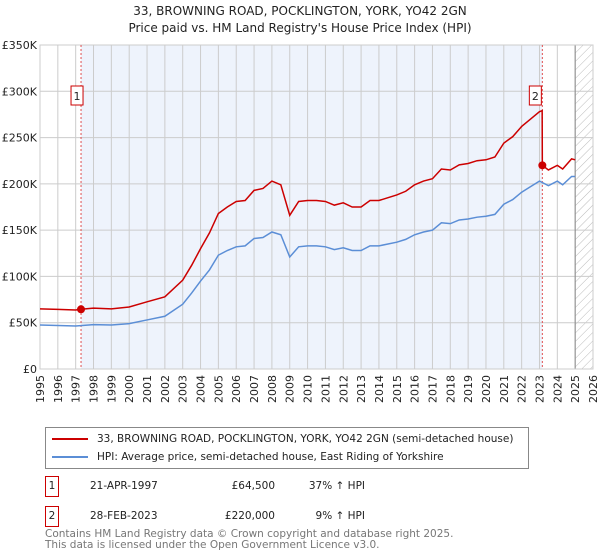  I want to click on y-tick-label: £300K, so click(20, 91).